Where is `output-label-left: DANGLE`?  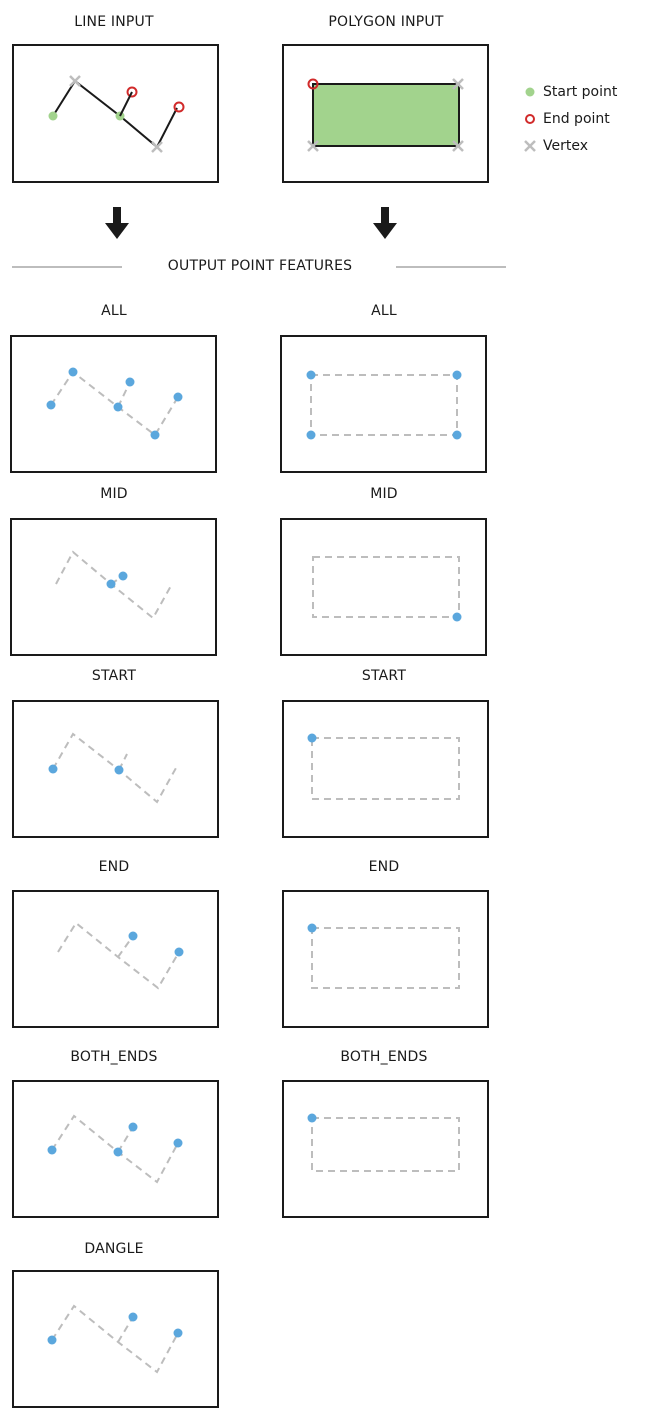 output-label-left: DANGLE is located at coordinates (114, 1249).